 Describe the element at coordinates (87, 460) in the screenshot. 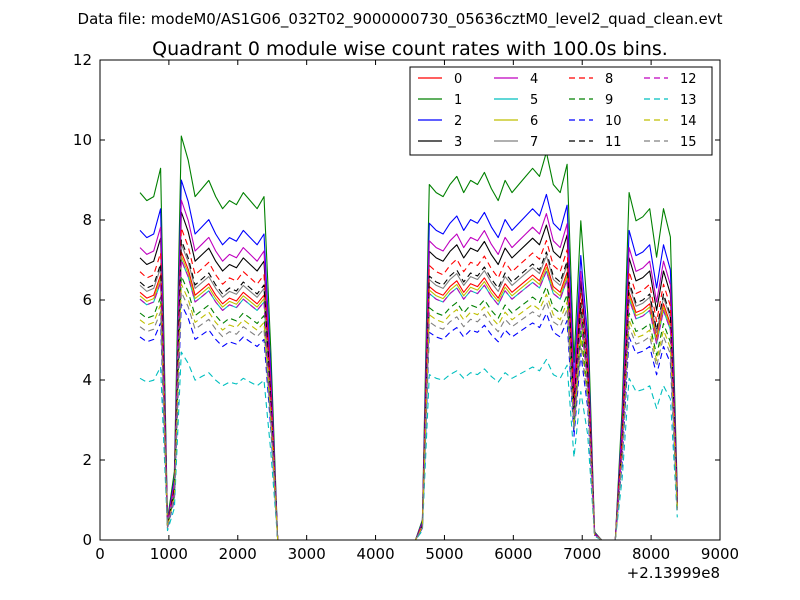

I see `y-tick-label: 2` at that location.